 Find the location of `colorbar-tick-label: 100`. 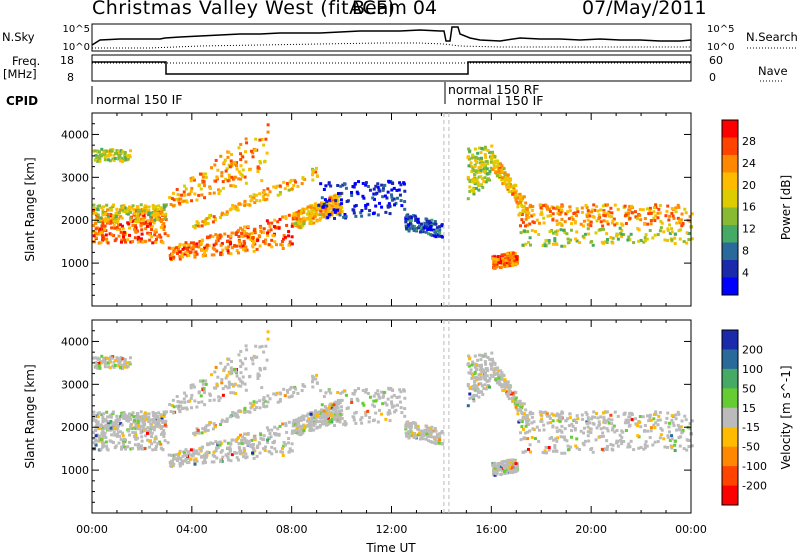

colorbar-tick-label: 100 is located at coordinates (752, 369).